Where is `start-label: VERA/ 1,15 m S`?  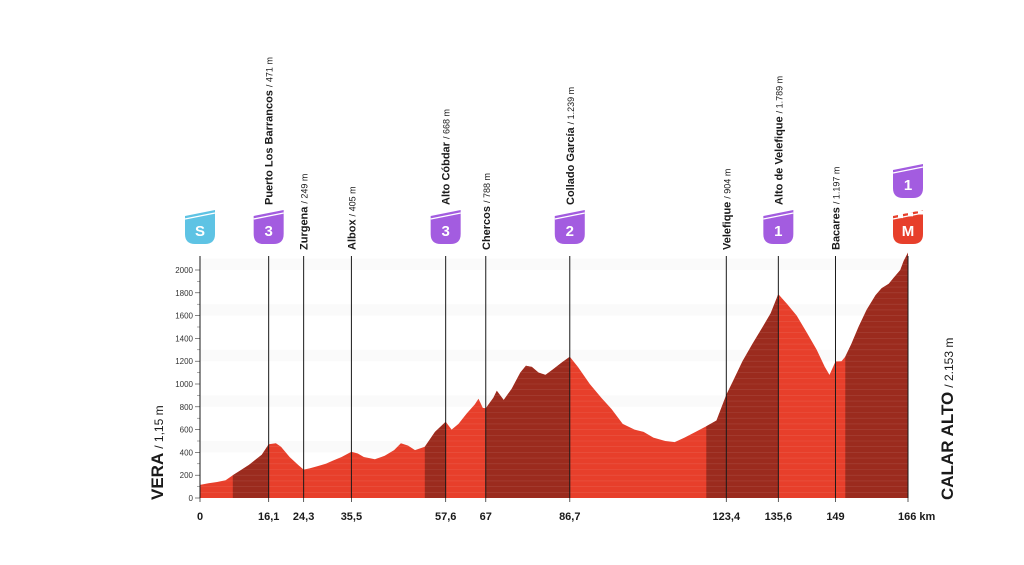
start-label: VERA/ 1,15 m S is located at coordinates (182, 355).